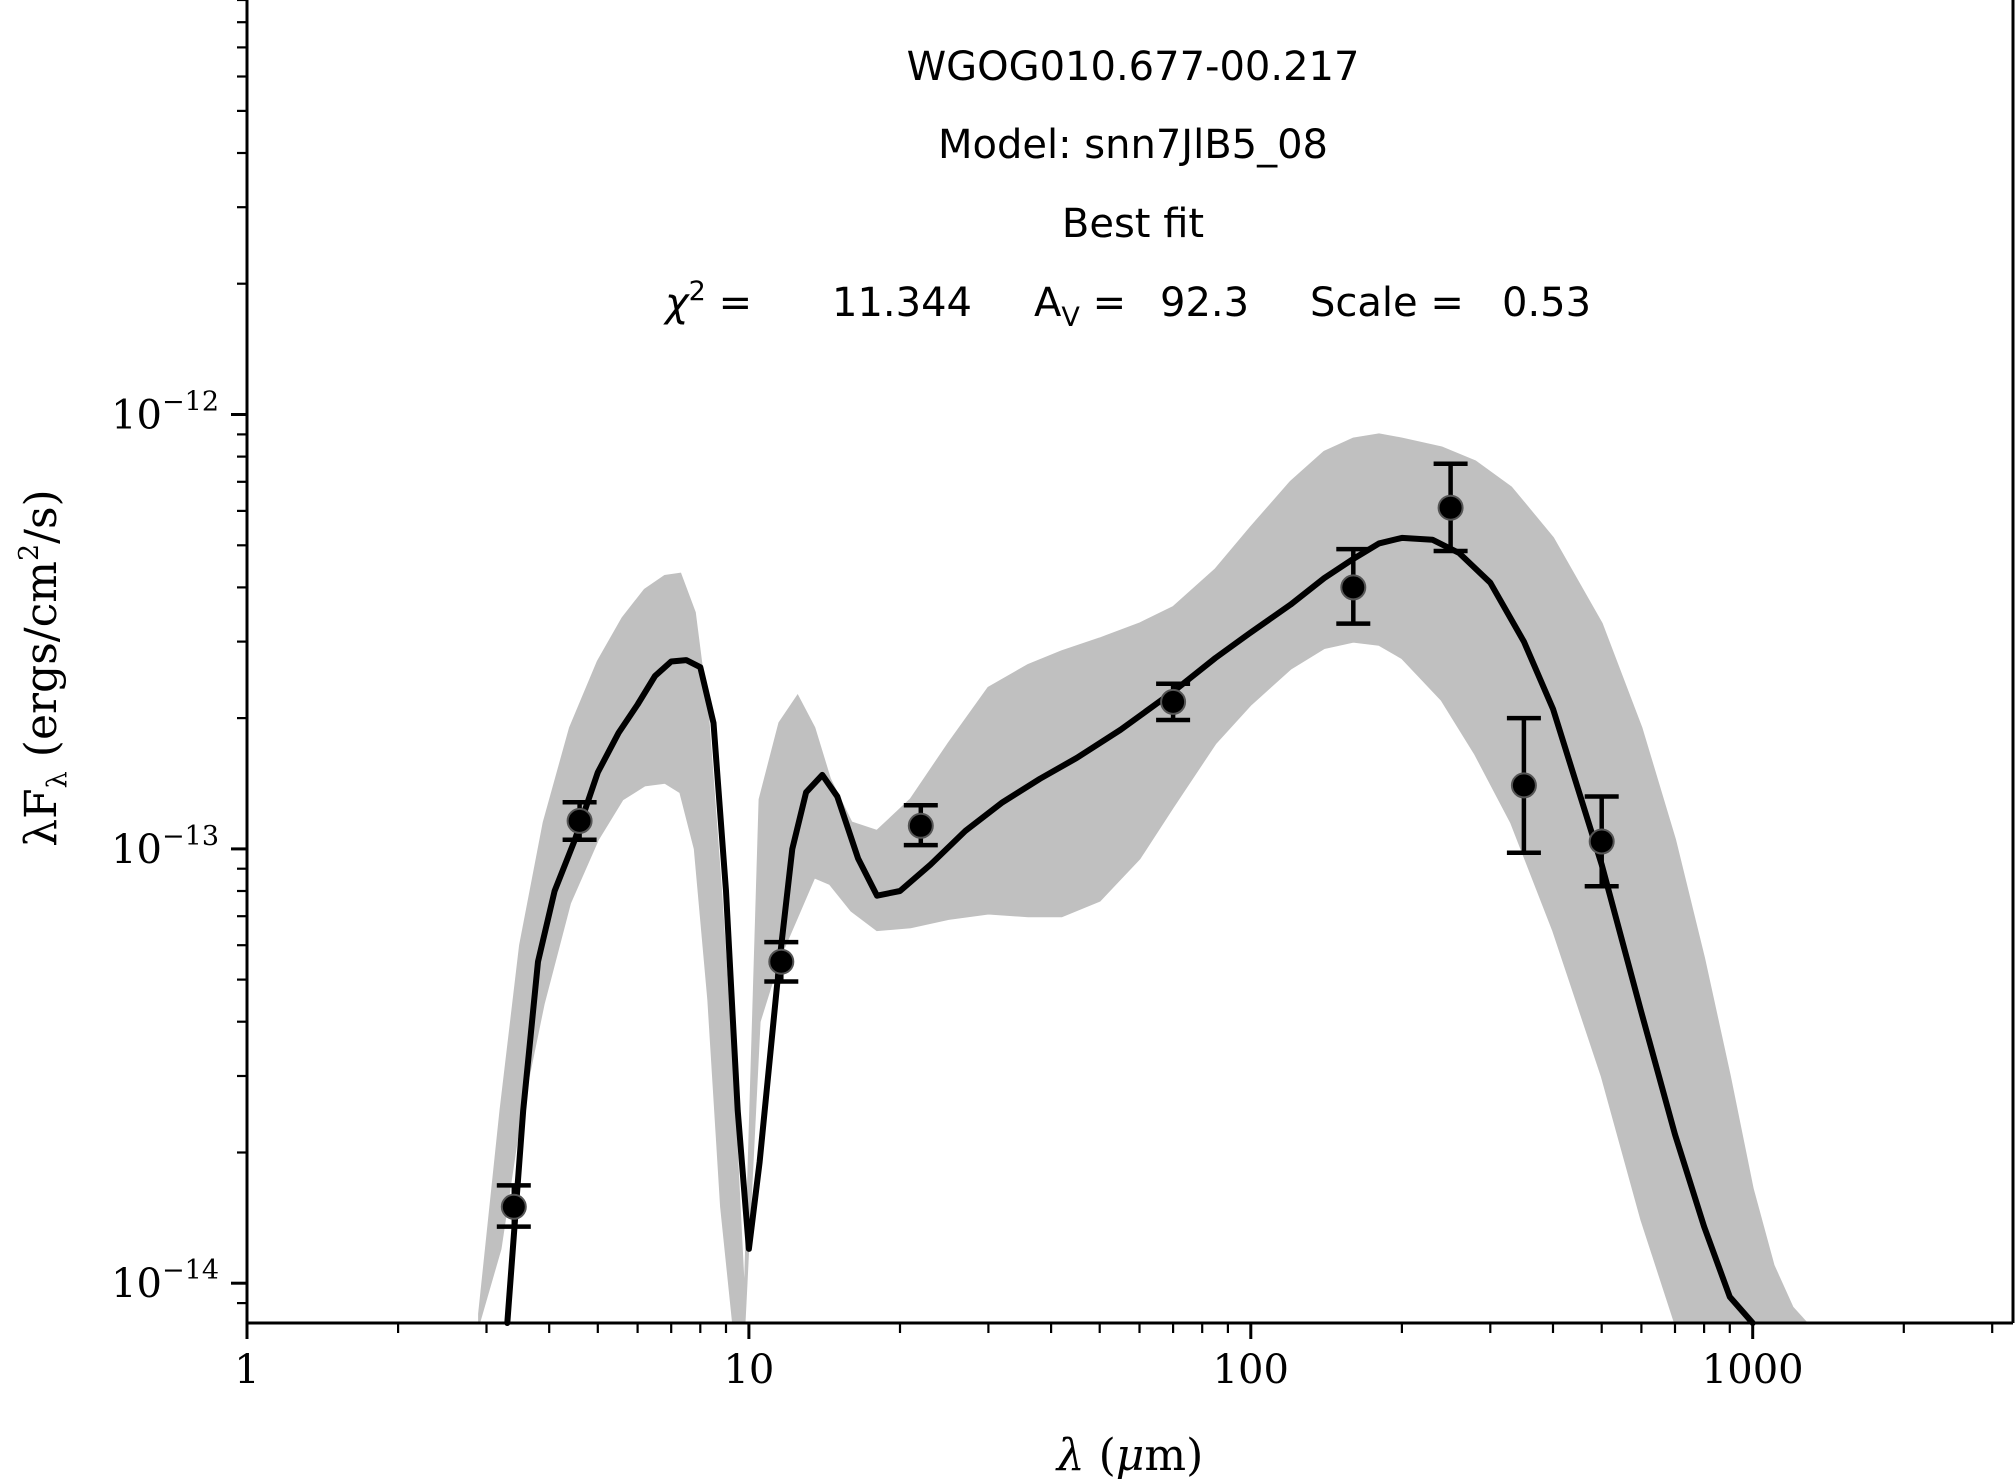 The width and height of the screenshot is (2016, 1482). Describe the element at coordinates (1251, 1370) in the screenshot. I see `x-tick-label: 100` at that location.